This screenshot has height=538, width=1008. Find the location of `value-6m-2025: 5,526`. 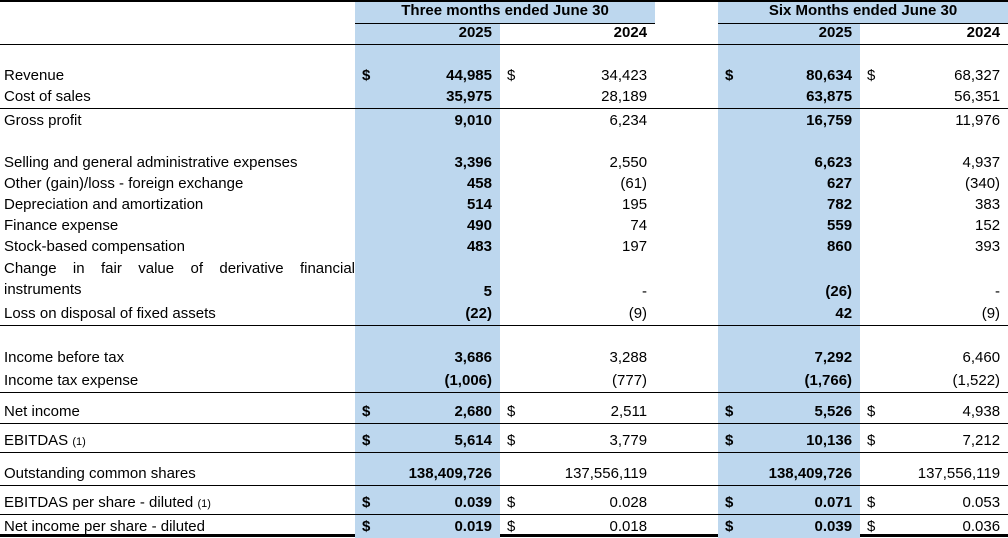

value-6m-2025: 5,526 is located at coordinates (800, 408).